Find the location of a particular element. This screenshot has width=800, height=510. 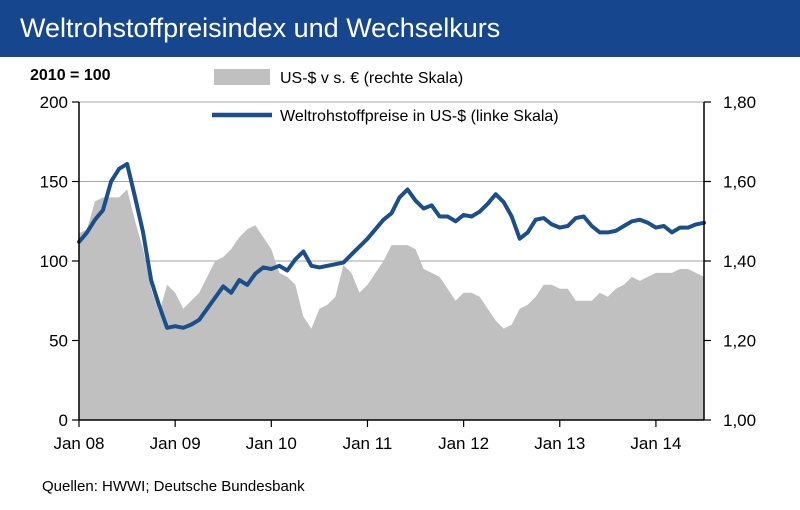

x-tick-label: Jan 09 is located at coordinates (175, 443).